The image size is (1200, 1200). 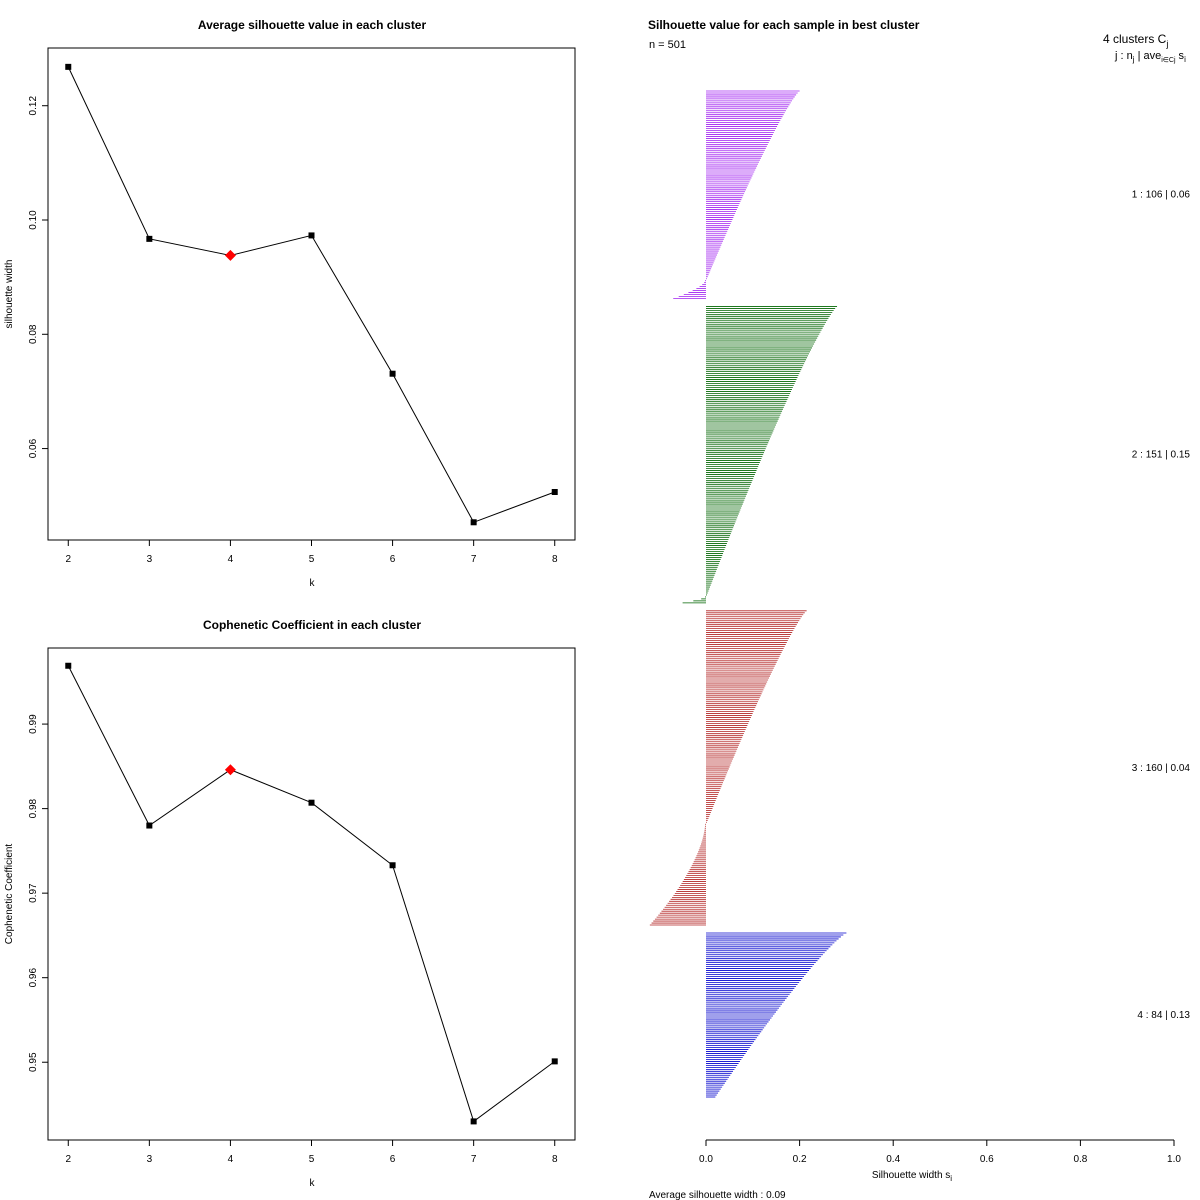 What do you see at coordinates (667, 45) in the screenshot?
I see `sample-count: n = 501` at bounding box center [667, 45].